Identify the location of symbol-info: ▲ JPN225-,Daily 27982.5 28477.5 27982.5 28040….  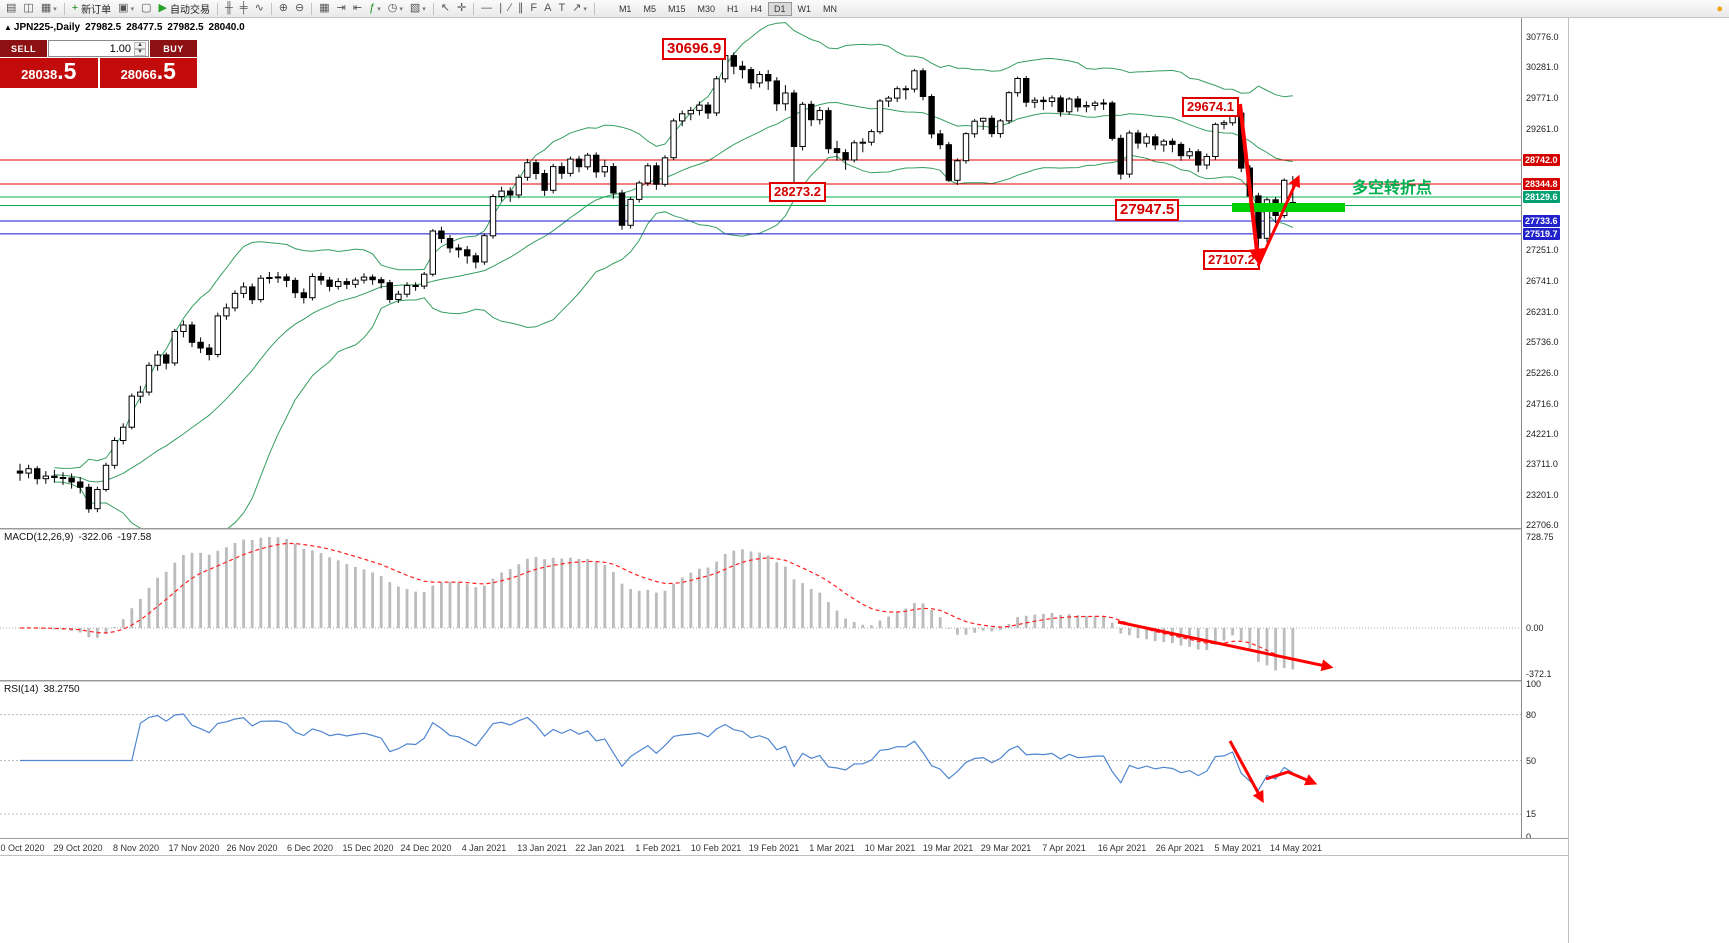
(127, 27).